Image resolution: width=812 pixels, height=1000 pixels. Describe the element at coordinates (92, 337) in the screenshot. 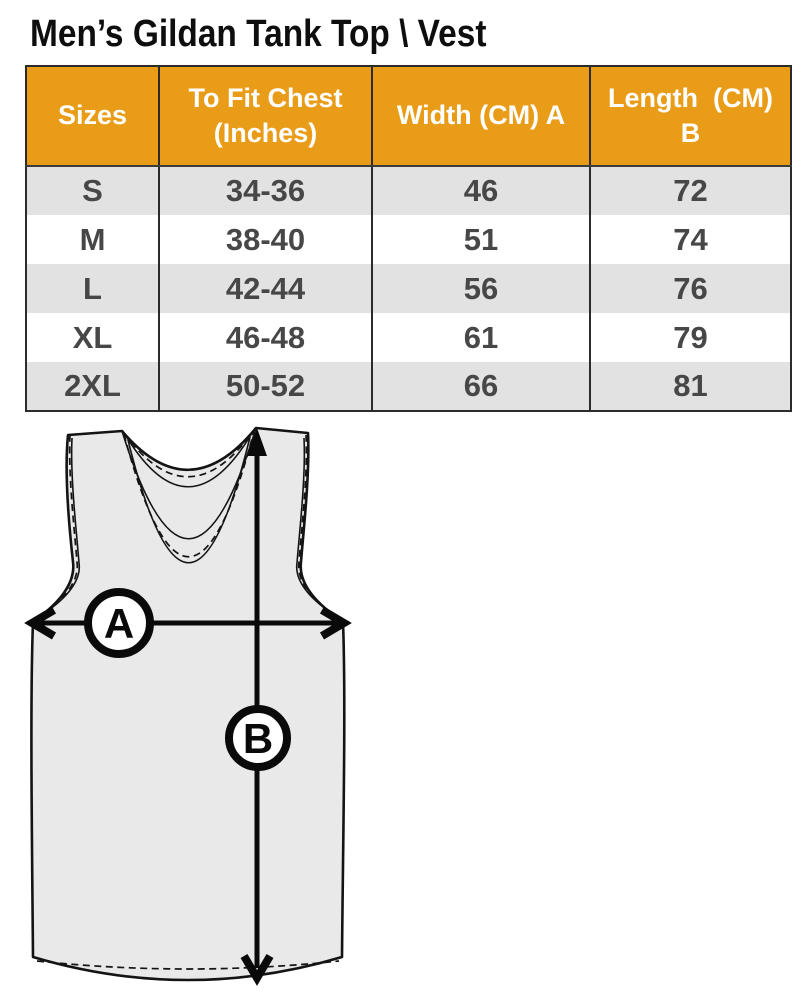

I see `size-cell: XL` at that location.